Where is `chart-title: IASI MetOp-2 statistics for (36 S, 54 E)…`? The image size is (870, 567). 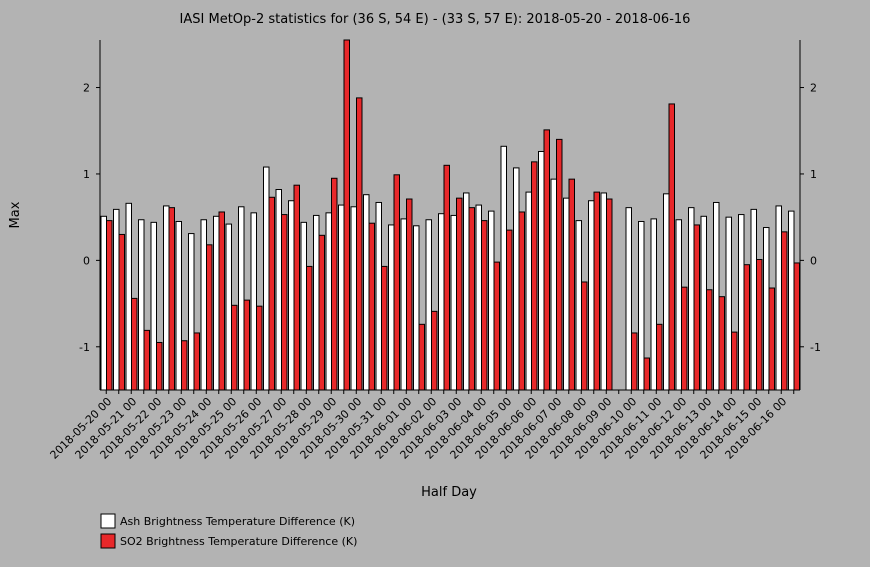 chart-title: IASI MetOp-2 statistics for (36 S, 54 E)… is located at coordinates (435, 19).